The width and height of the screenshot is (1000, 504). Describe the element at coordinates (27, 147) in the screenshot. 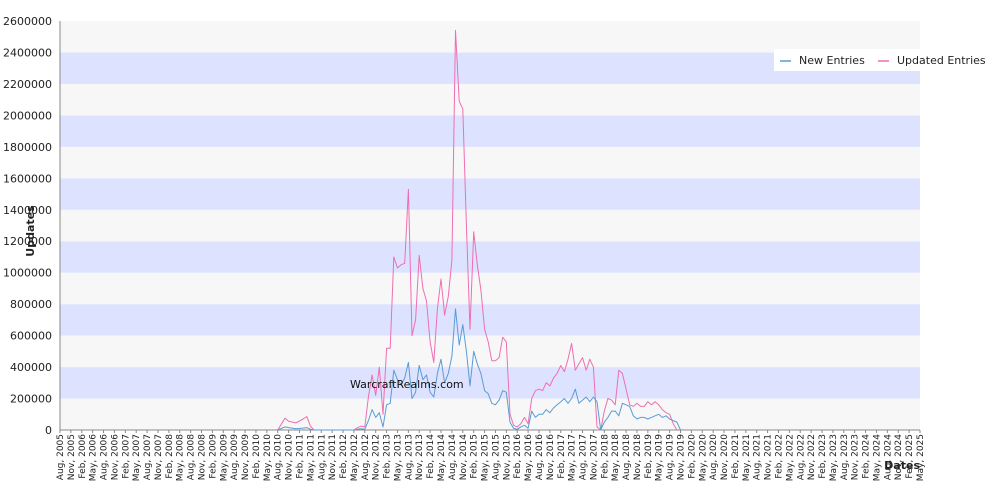

I see `y-tick-label: 1800000` at that location.